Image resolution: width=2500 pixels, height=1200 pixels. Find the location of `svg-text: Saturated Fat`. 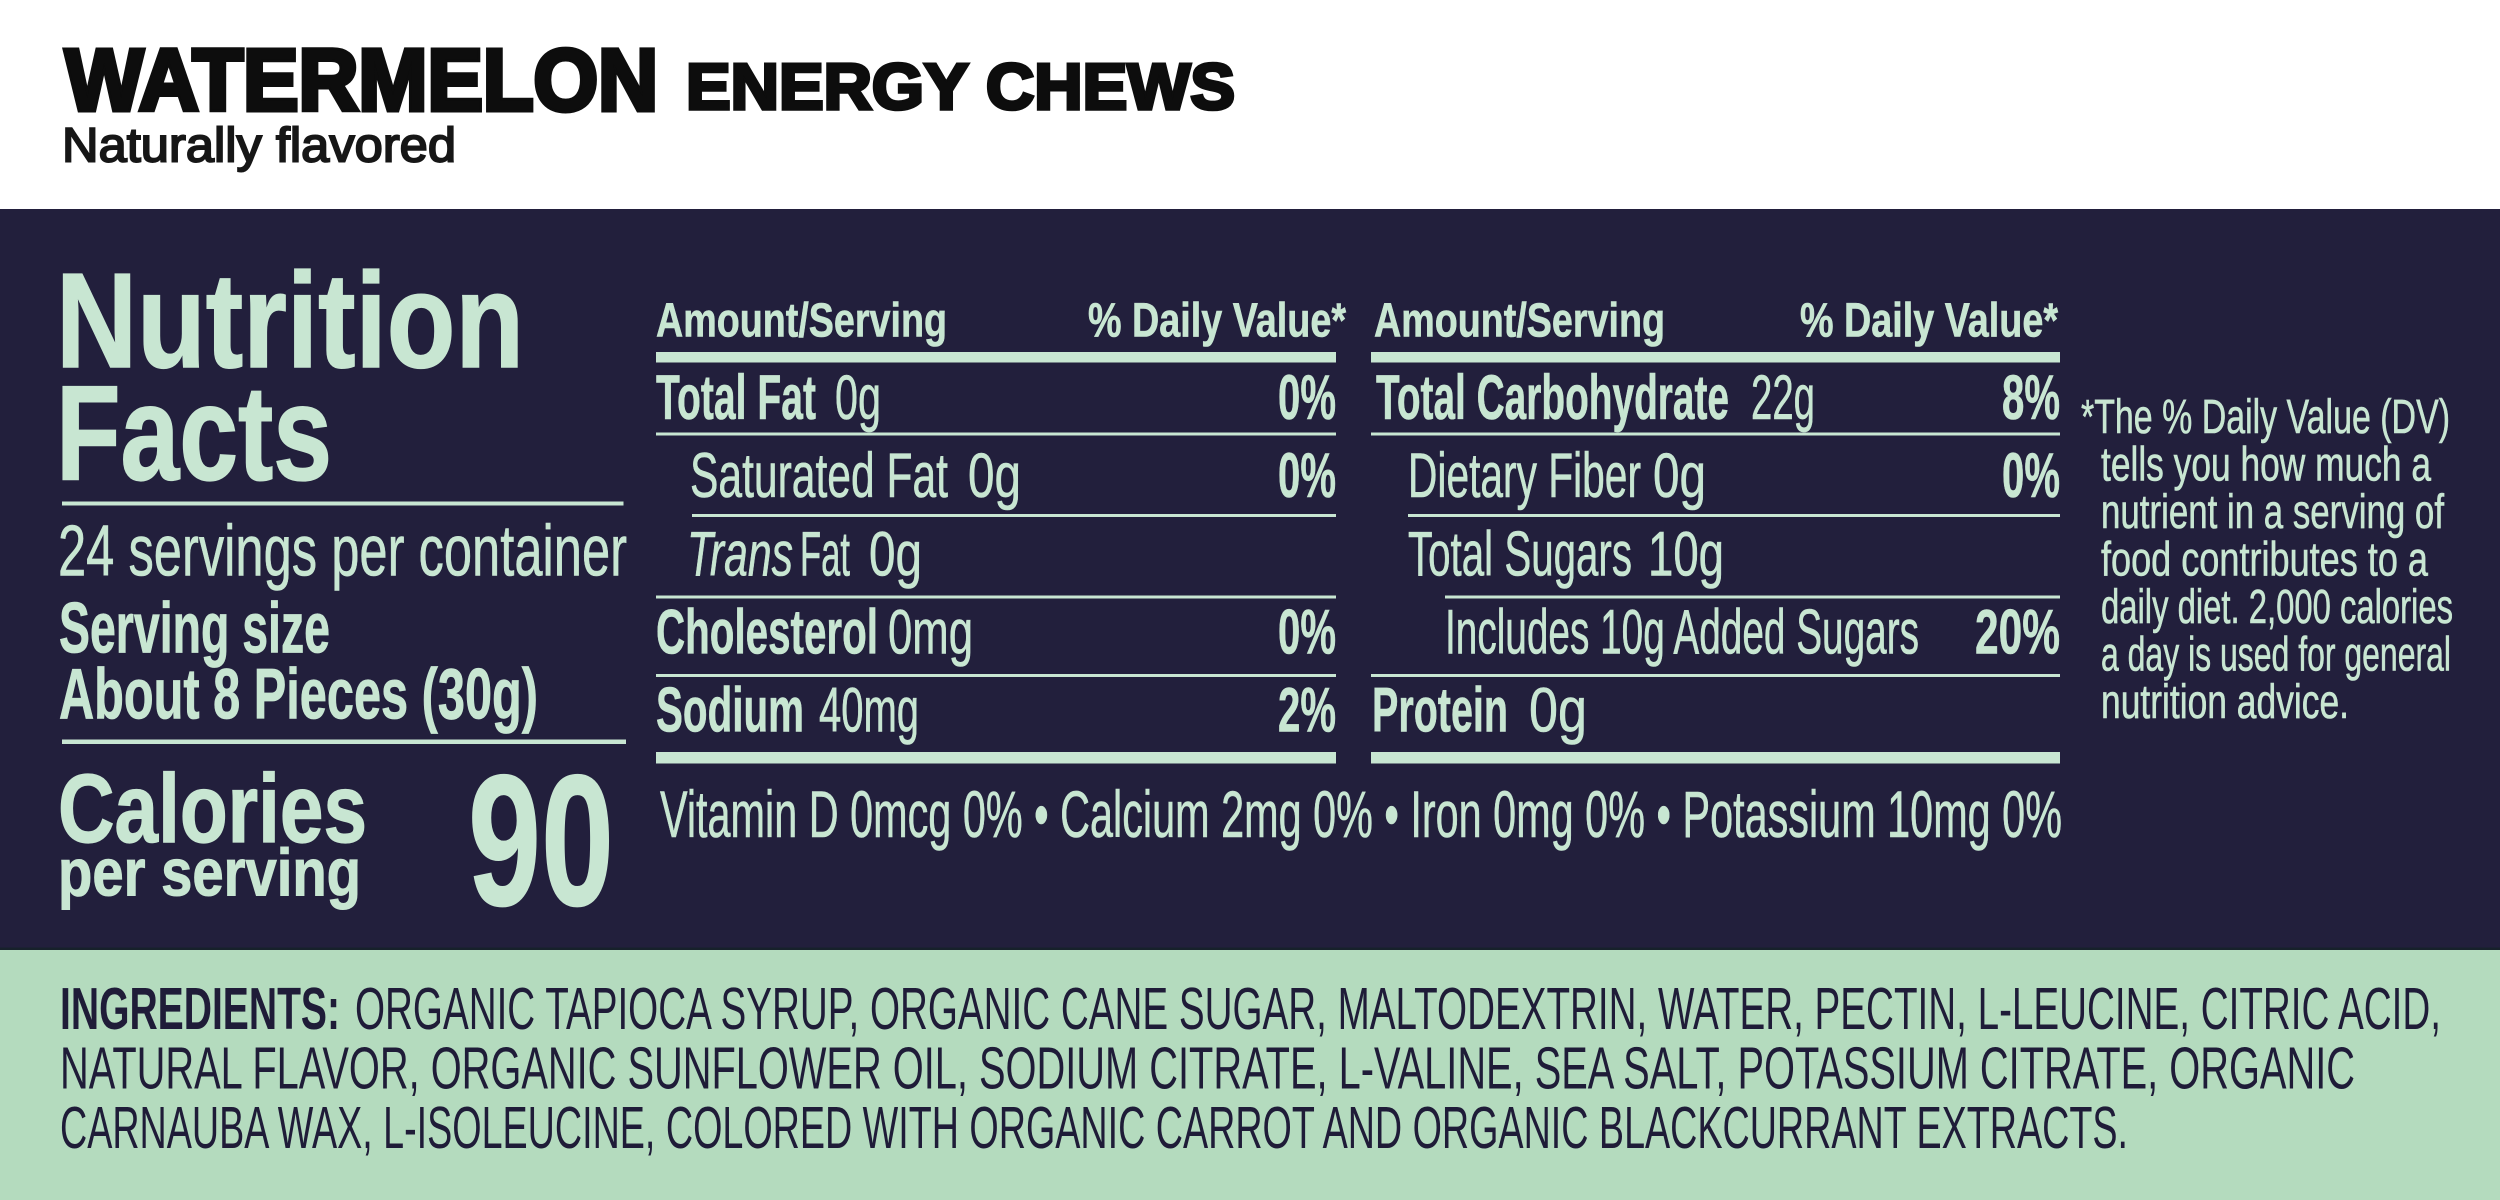

svg-text: Saturated Fat is located at coordinates (819, 476).